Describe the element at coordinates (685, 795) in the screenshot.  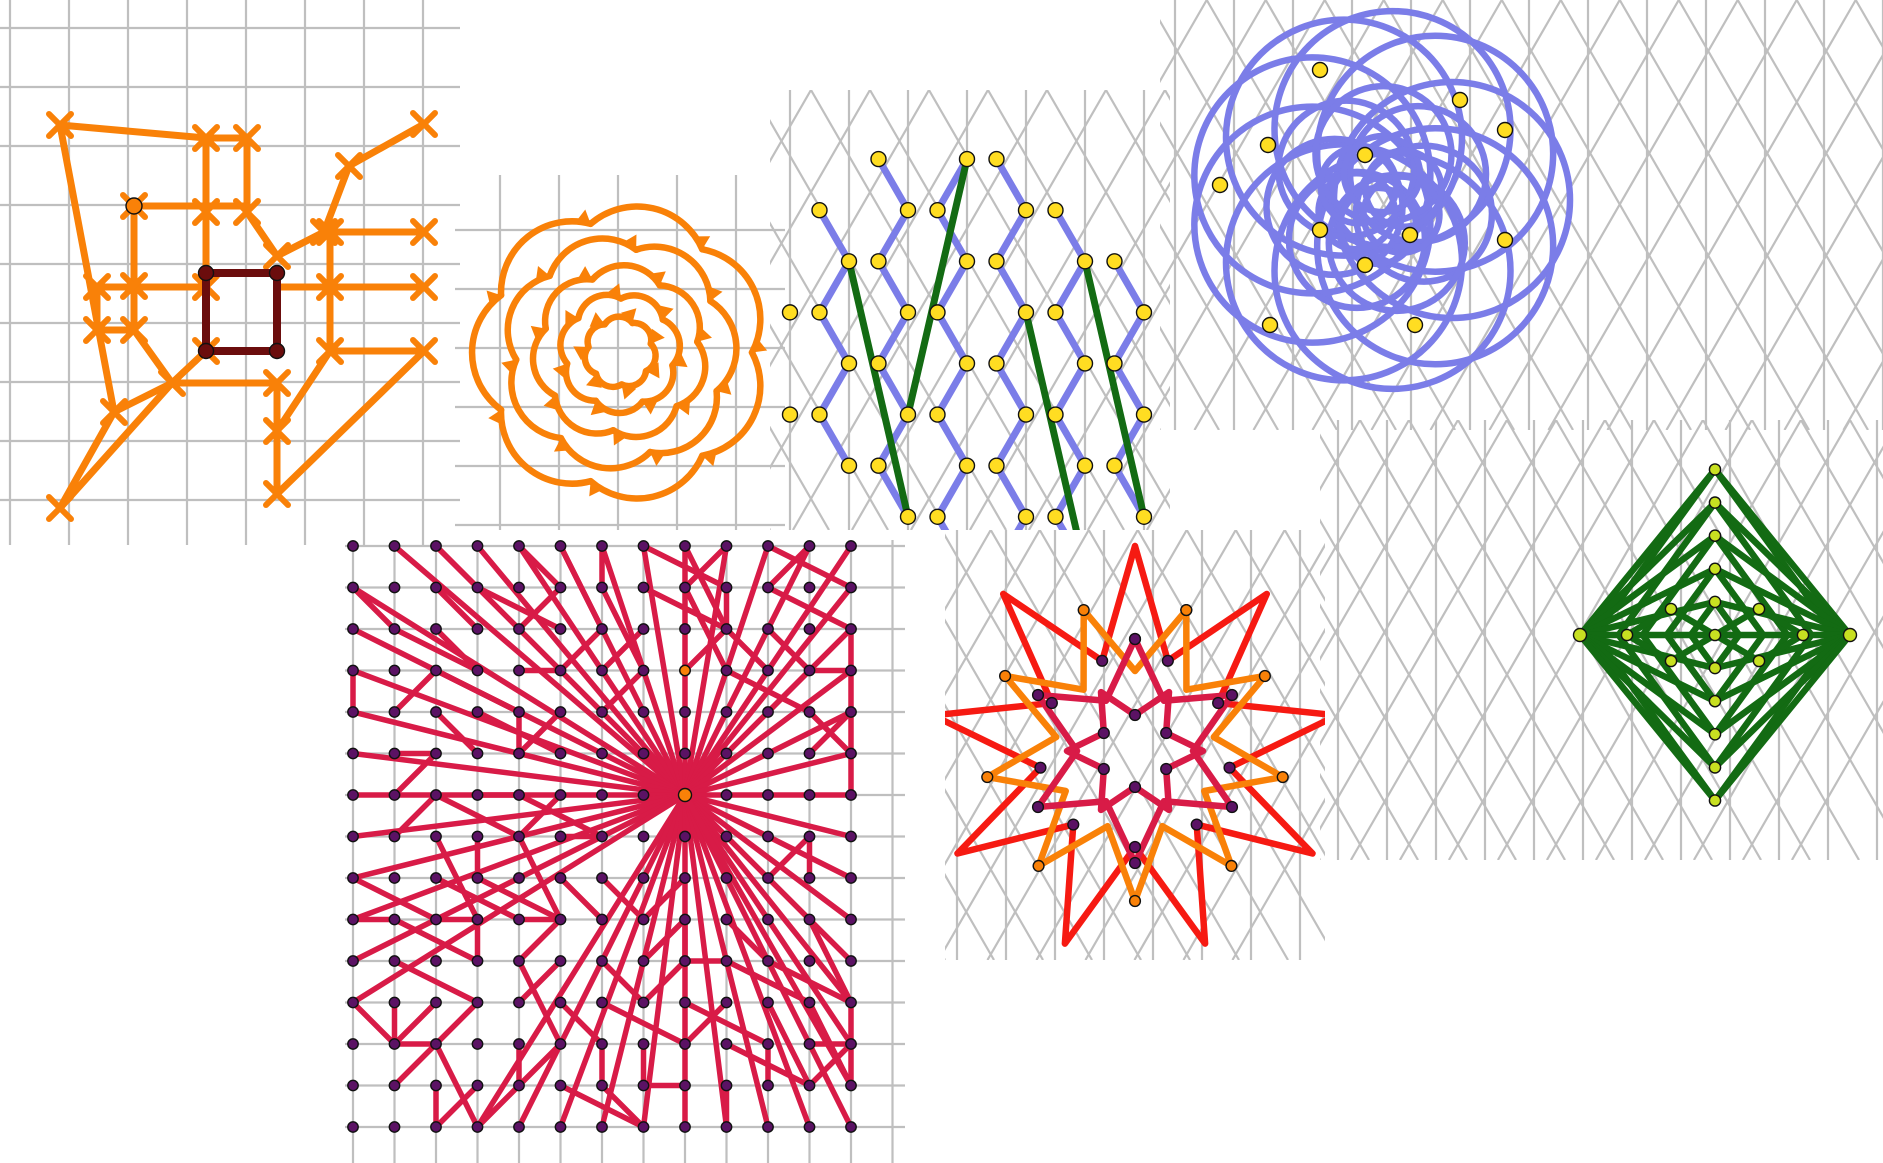
I see `starburst-hub` at that location.